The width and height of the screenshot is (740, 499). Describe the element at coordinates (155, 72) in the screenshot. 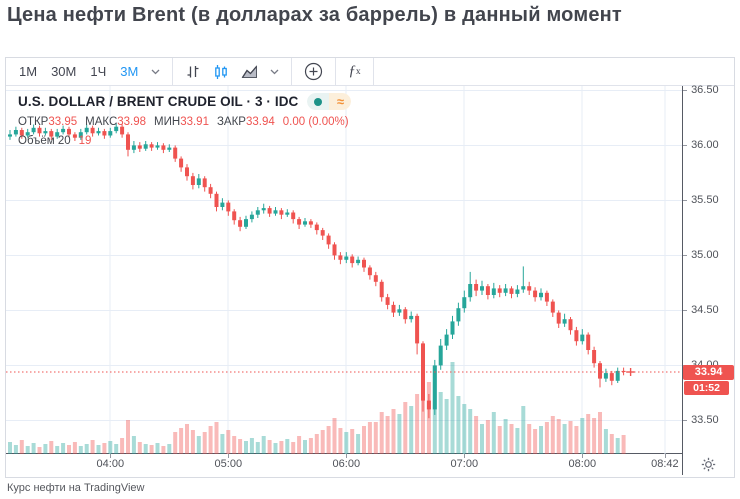

I see `interval-chevron-down-icon` at that location.